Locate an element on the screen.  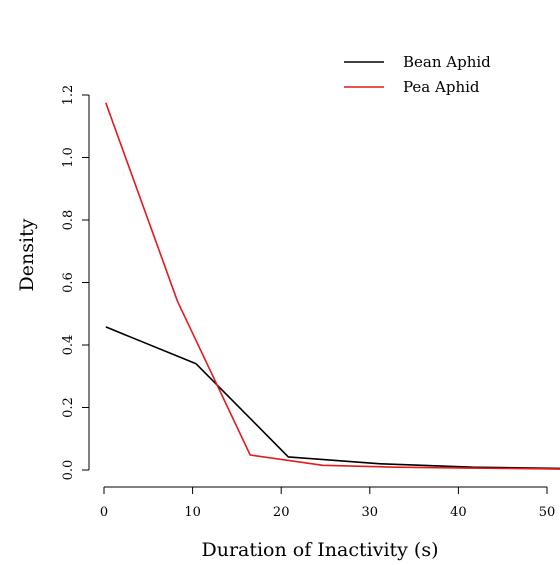
y-tick-label: 0.8 is located at coordinates (68, 220).